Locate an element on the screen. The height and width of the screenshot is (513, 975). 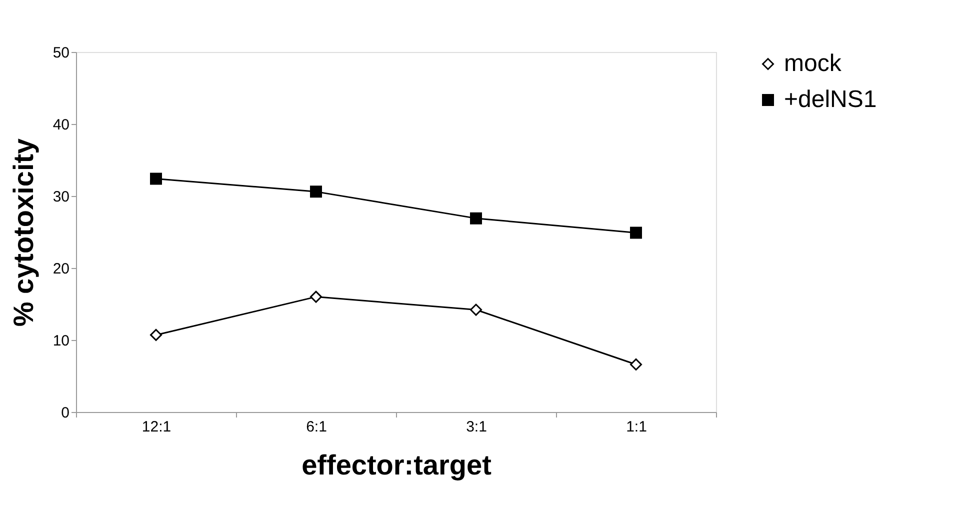
y-tick-label: 0 is located at coordinates (65, 413).